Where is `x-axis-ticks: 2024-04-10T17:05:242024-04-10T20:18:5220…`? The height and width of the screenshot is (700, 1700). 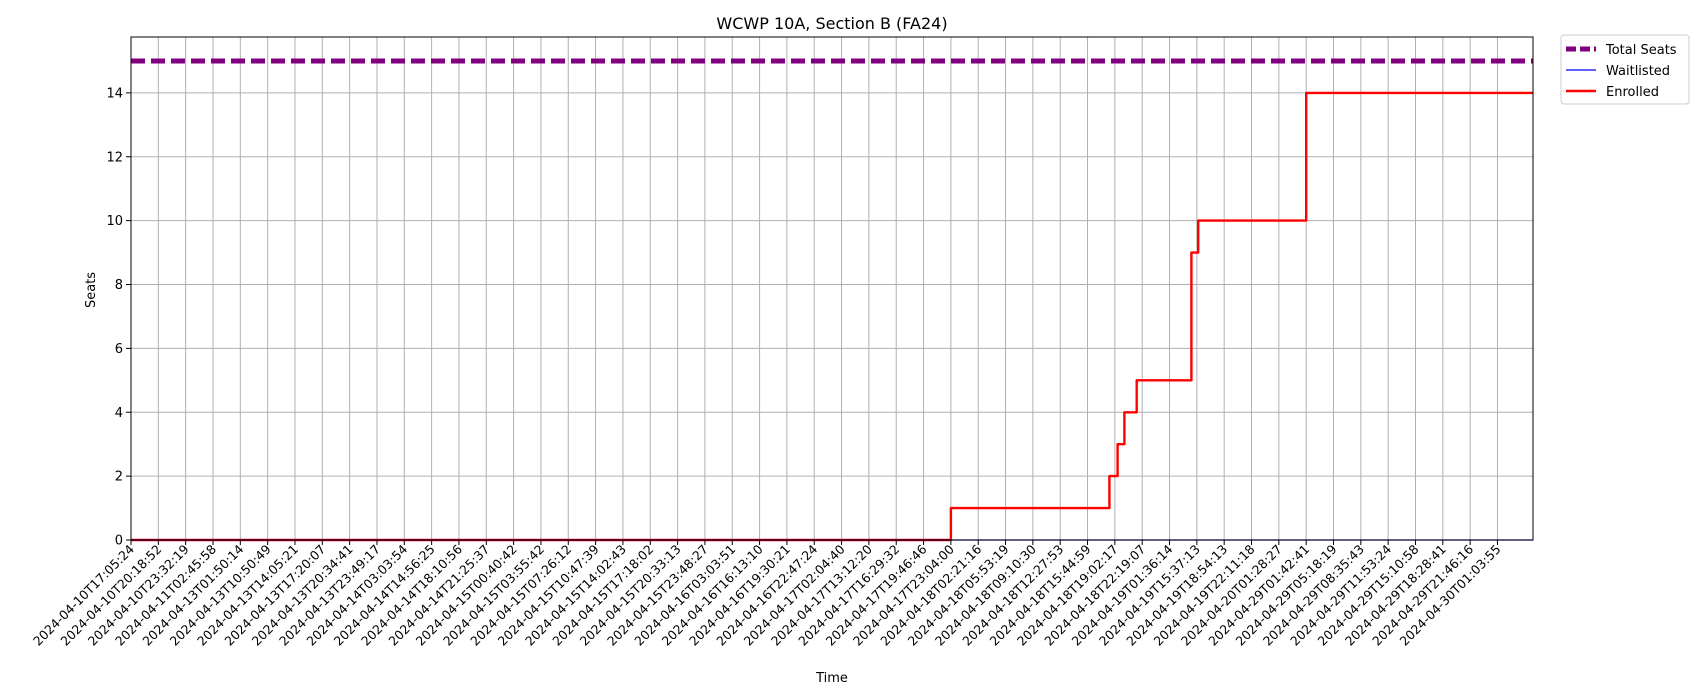 x-axis-ticks: 2024-04-10T17:05:242024-04-10T20:18:5220… is located at coordinates (767, 594).